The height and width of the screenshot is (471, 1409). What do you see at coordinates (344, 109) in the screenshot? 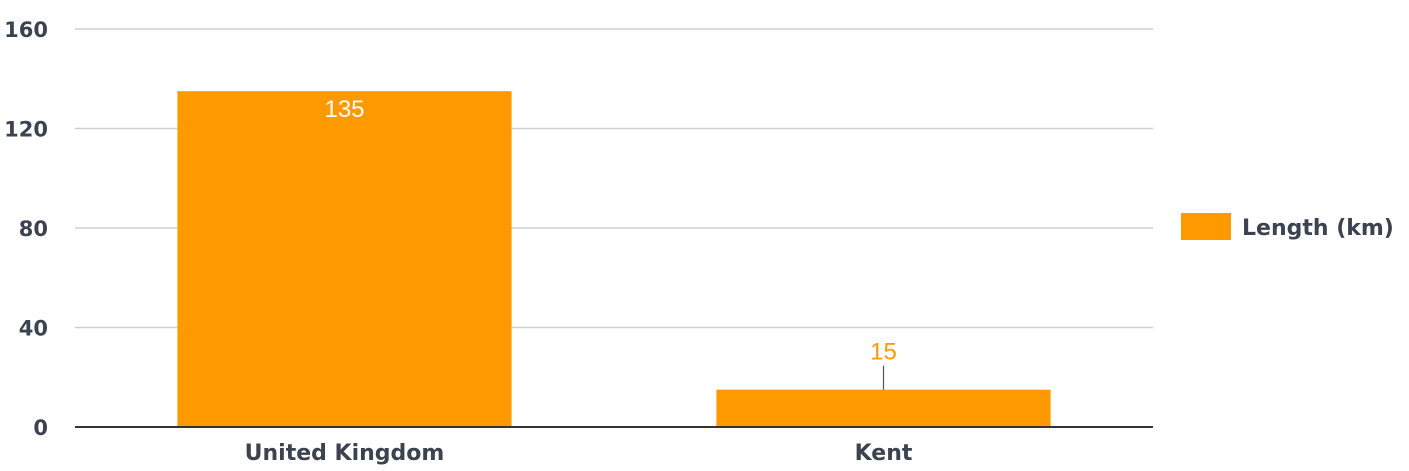
I see `bar-data-label: 135` at bounding box center [344, 109].